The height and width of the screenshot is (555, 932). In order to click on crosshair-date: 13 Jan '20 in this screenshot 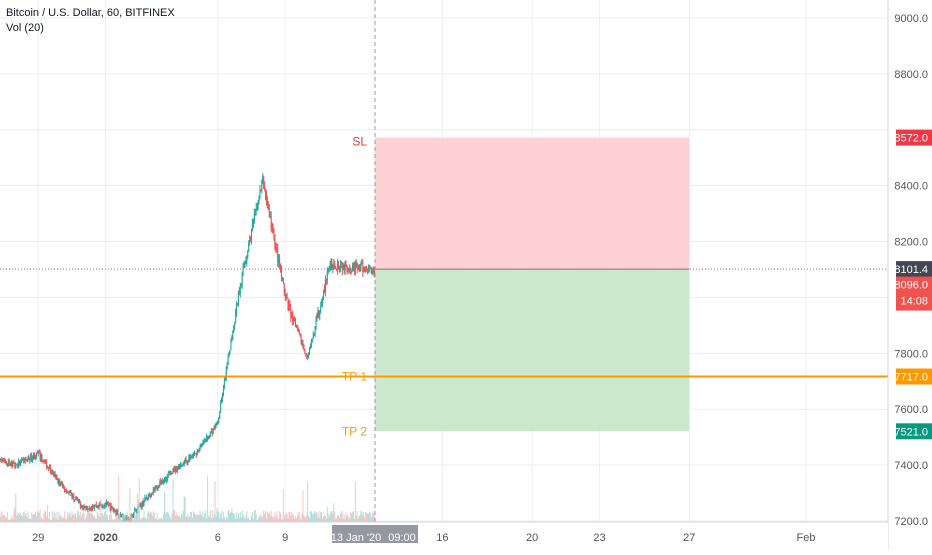, I will do `click(356, 538)`.